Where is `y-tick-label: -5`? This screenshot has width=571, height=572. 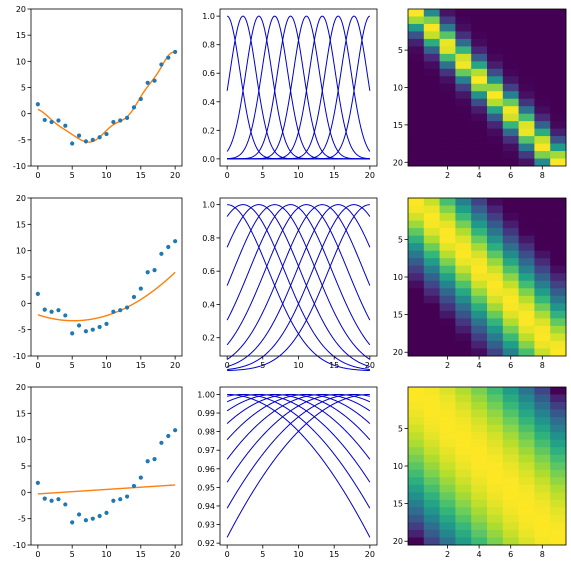
y-tick-label: -5 is located at coordinates (22, 330).